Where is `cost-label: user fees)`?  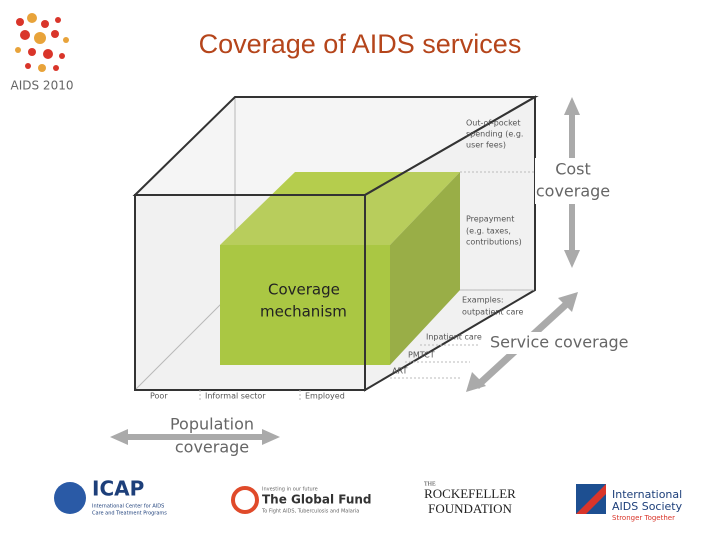 cost-label: user fees) is located at coordinates (486, 145).